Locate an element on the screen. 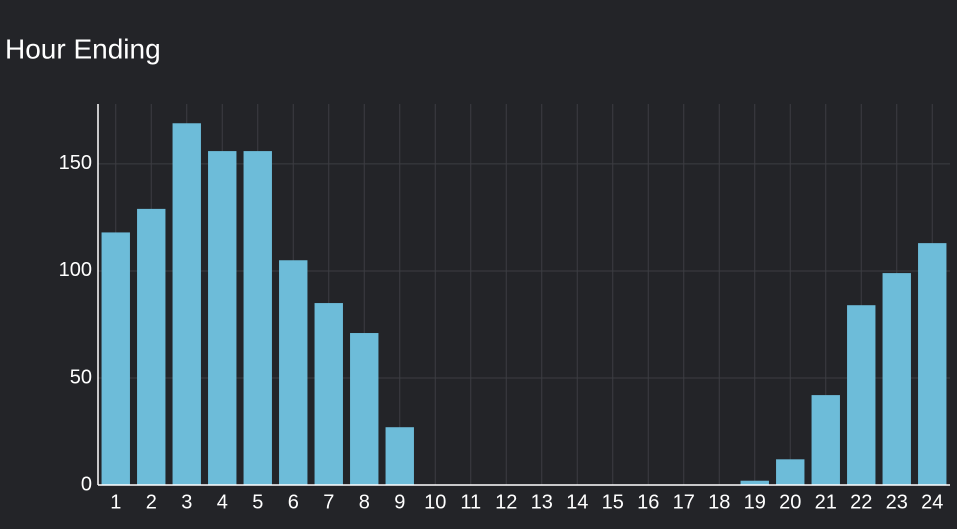  x-tick-label: 23 is located at coordinates (897, 502).